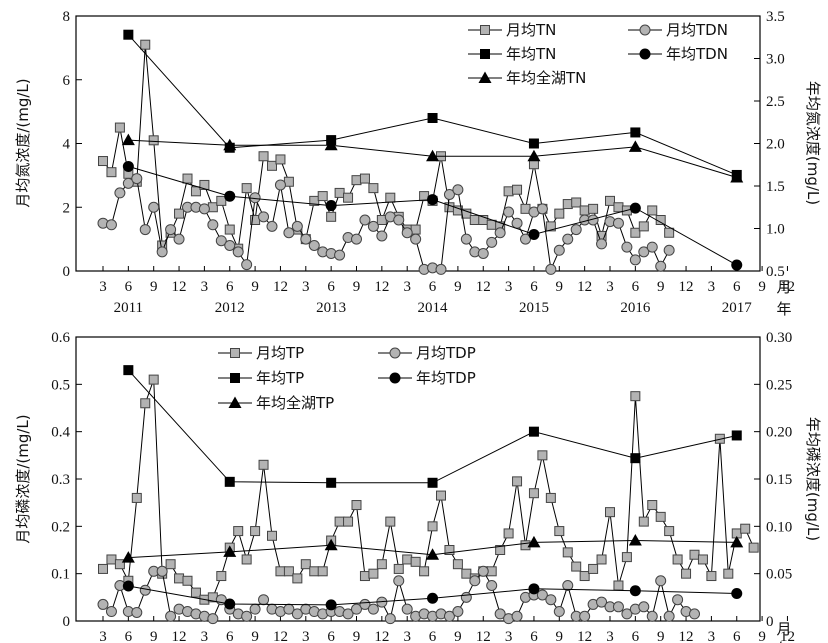 The image size is (828, 643). Describe the element at coordinates (483, 287) in the screenshot. I see `month-tick-label: 12` at that location.